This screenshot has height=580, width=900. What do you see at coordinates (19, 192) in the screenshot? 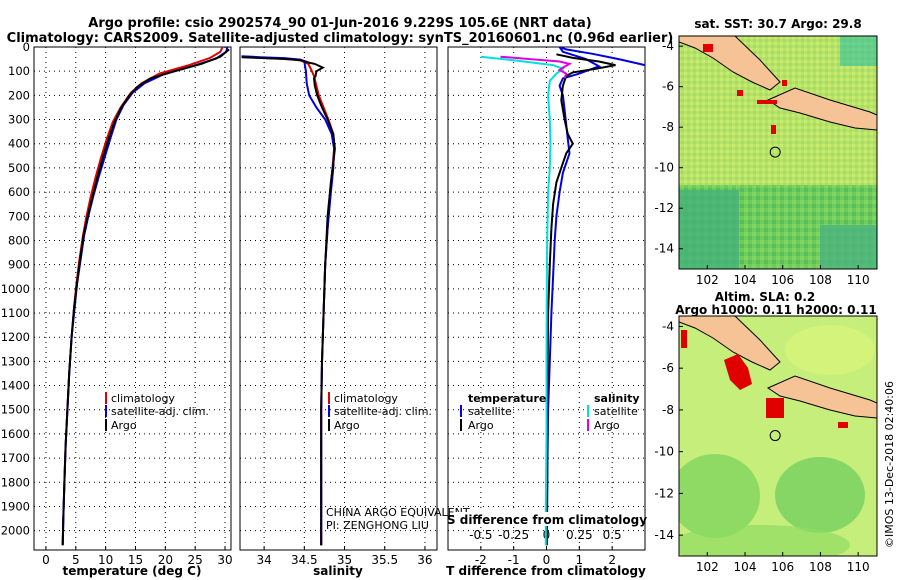
I see `depth-tick-label: 600` at bounding box center [19, 192].